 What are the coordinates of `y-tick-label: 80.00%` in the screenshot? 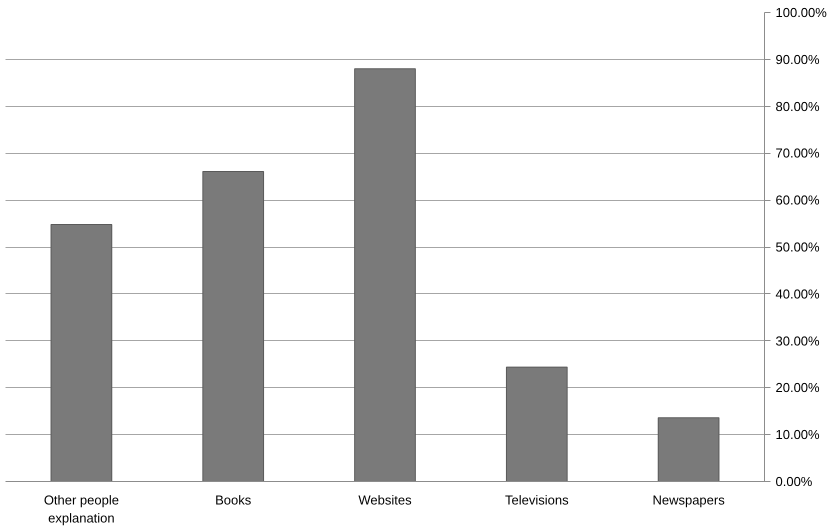 It's located at (798, 106).